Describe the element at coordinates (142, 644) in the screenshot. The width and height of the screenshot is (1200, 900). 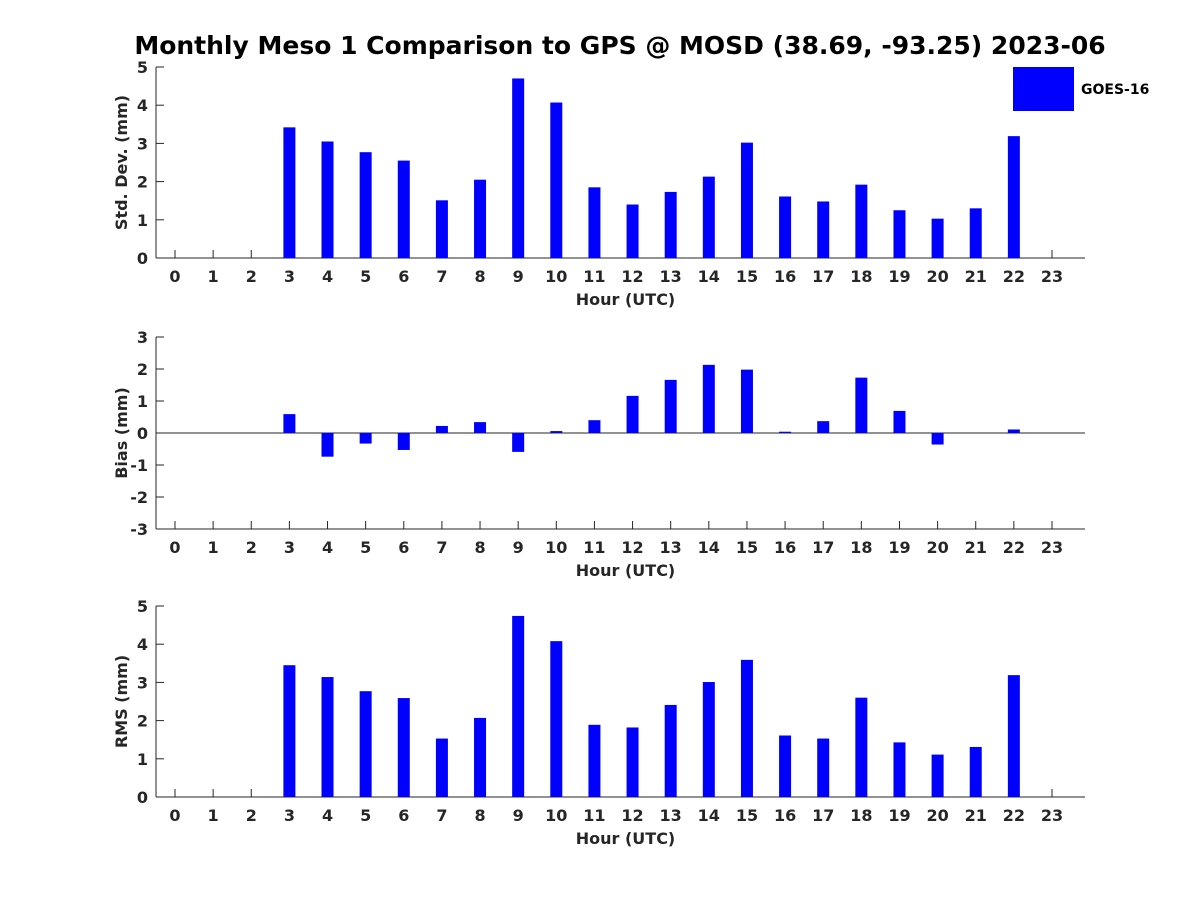
I see `y-tick-label: 4` at that location.